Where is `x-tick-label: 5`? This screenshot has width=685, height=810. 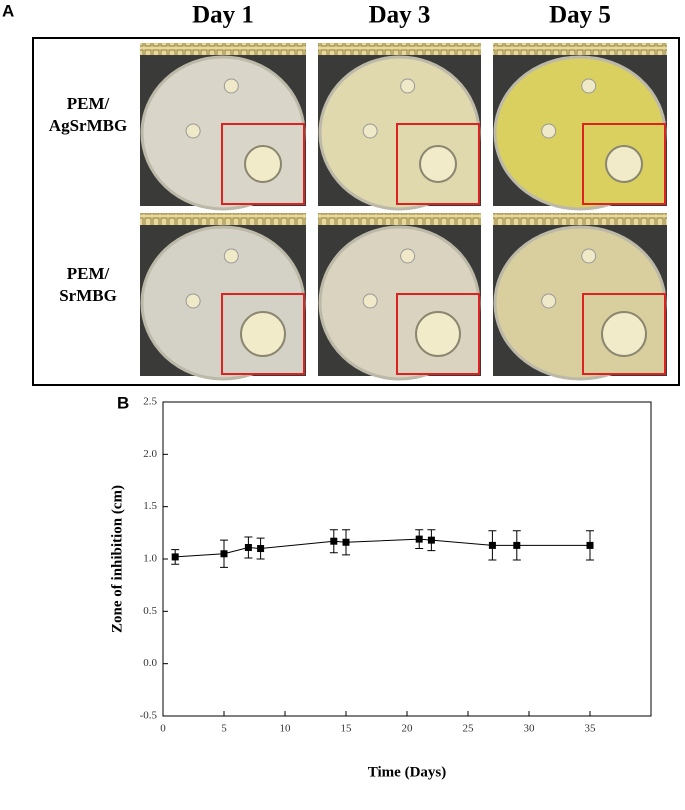 x-tick-label: 5 is located at coordinates (224, 729).